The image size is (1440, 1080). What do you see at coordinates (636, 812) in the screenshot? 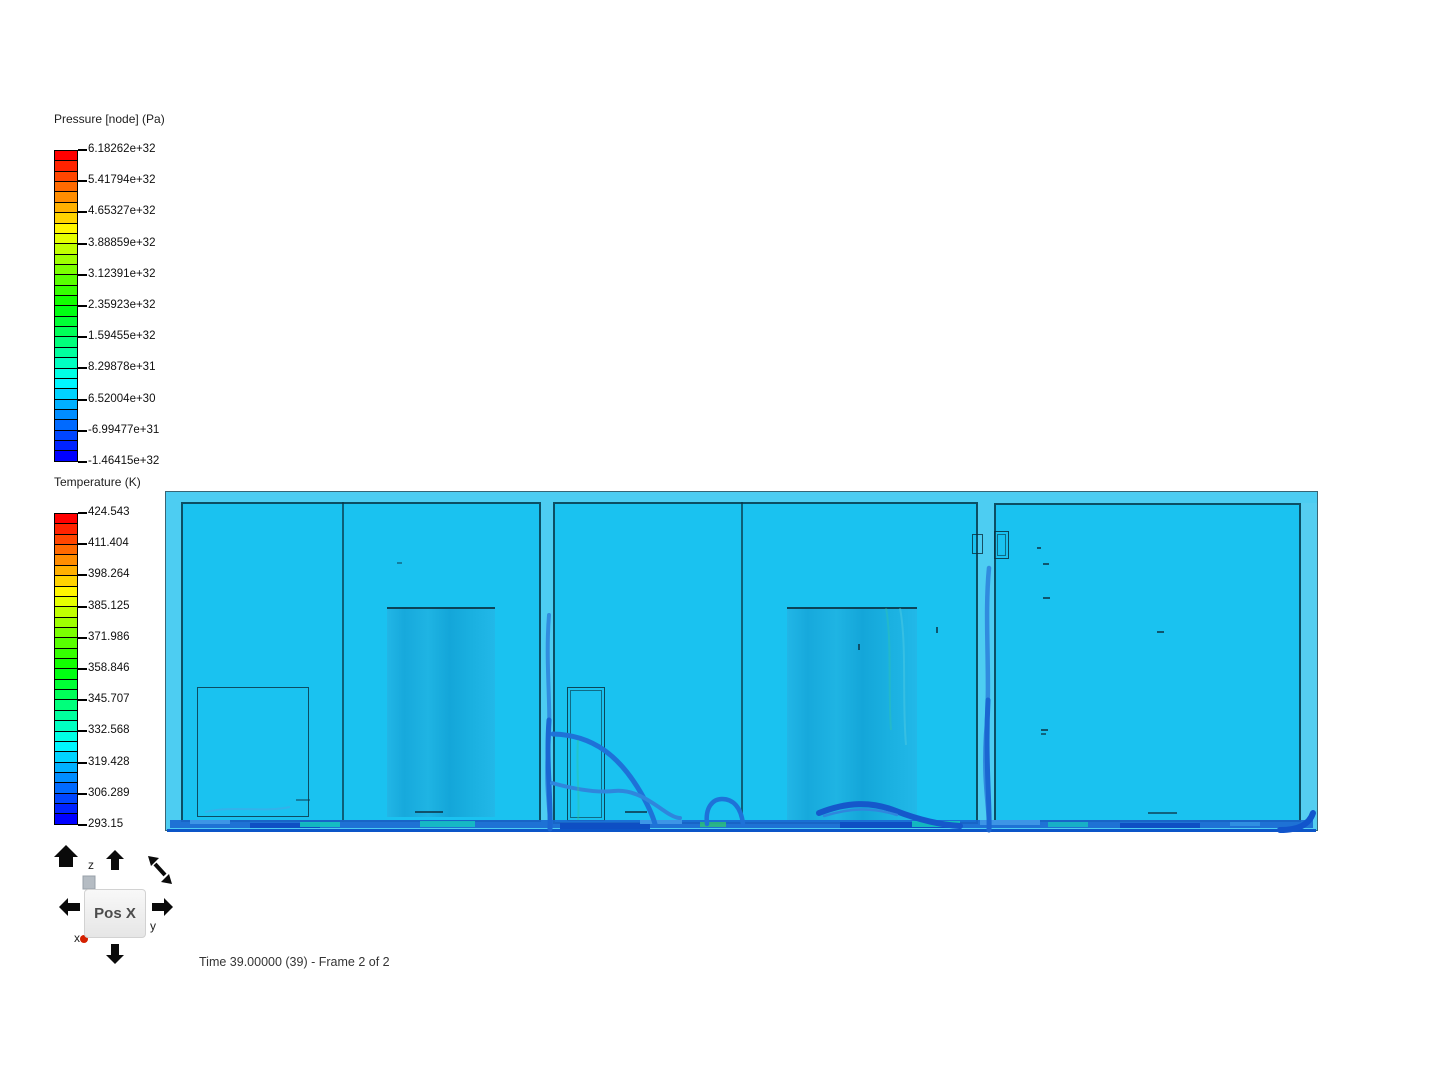
I see `edge-mark` at bounding box center [636, 812].